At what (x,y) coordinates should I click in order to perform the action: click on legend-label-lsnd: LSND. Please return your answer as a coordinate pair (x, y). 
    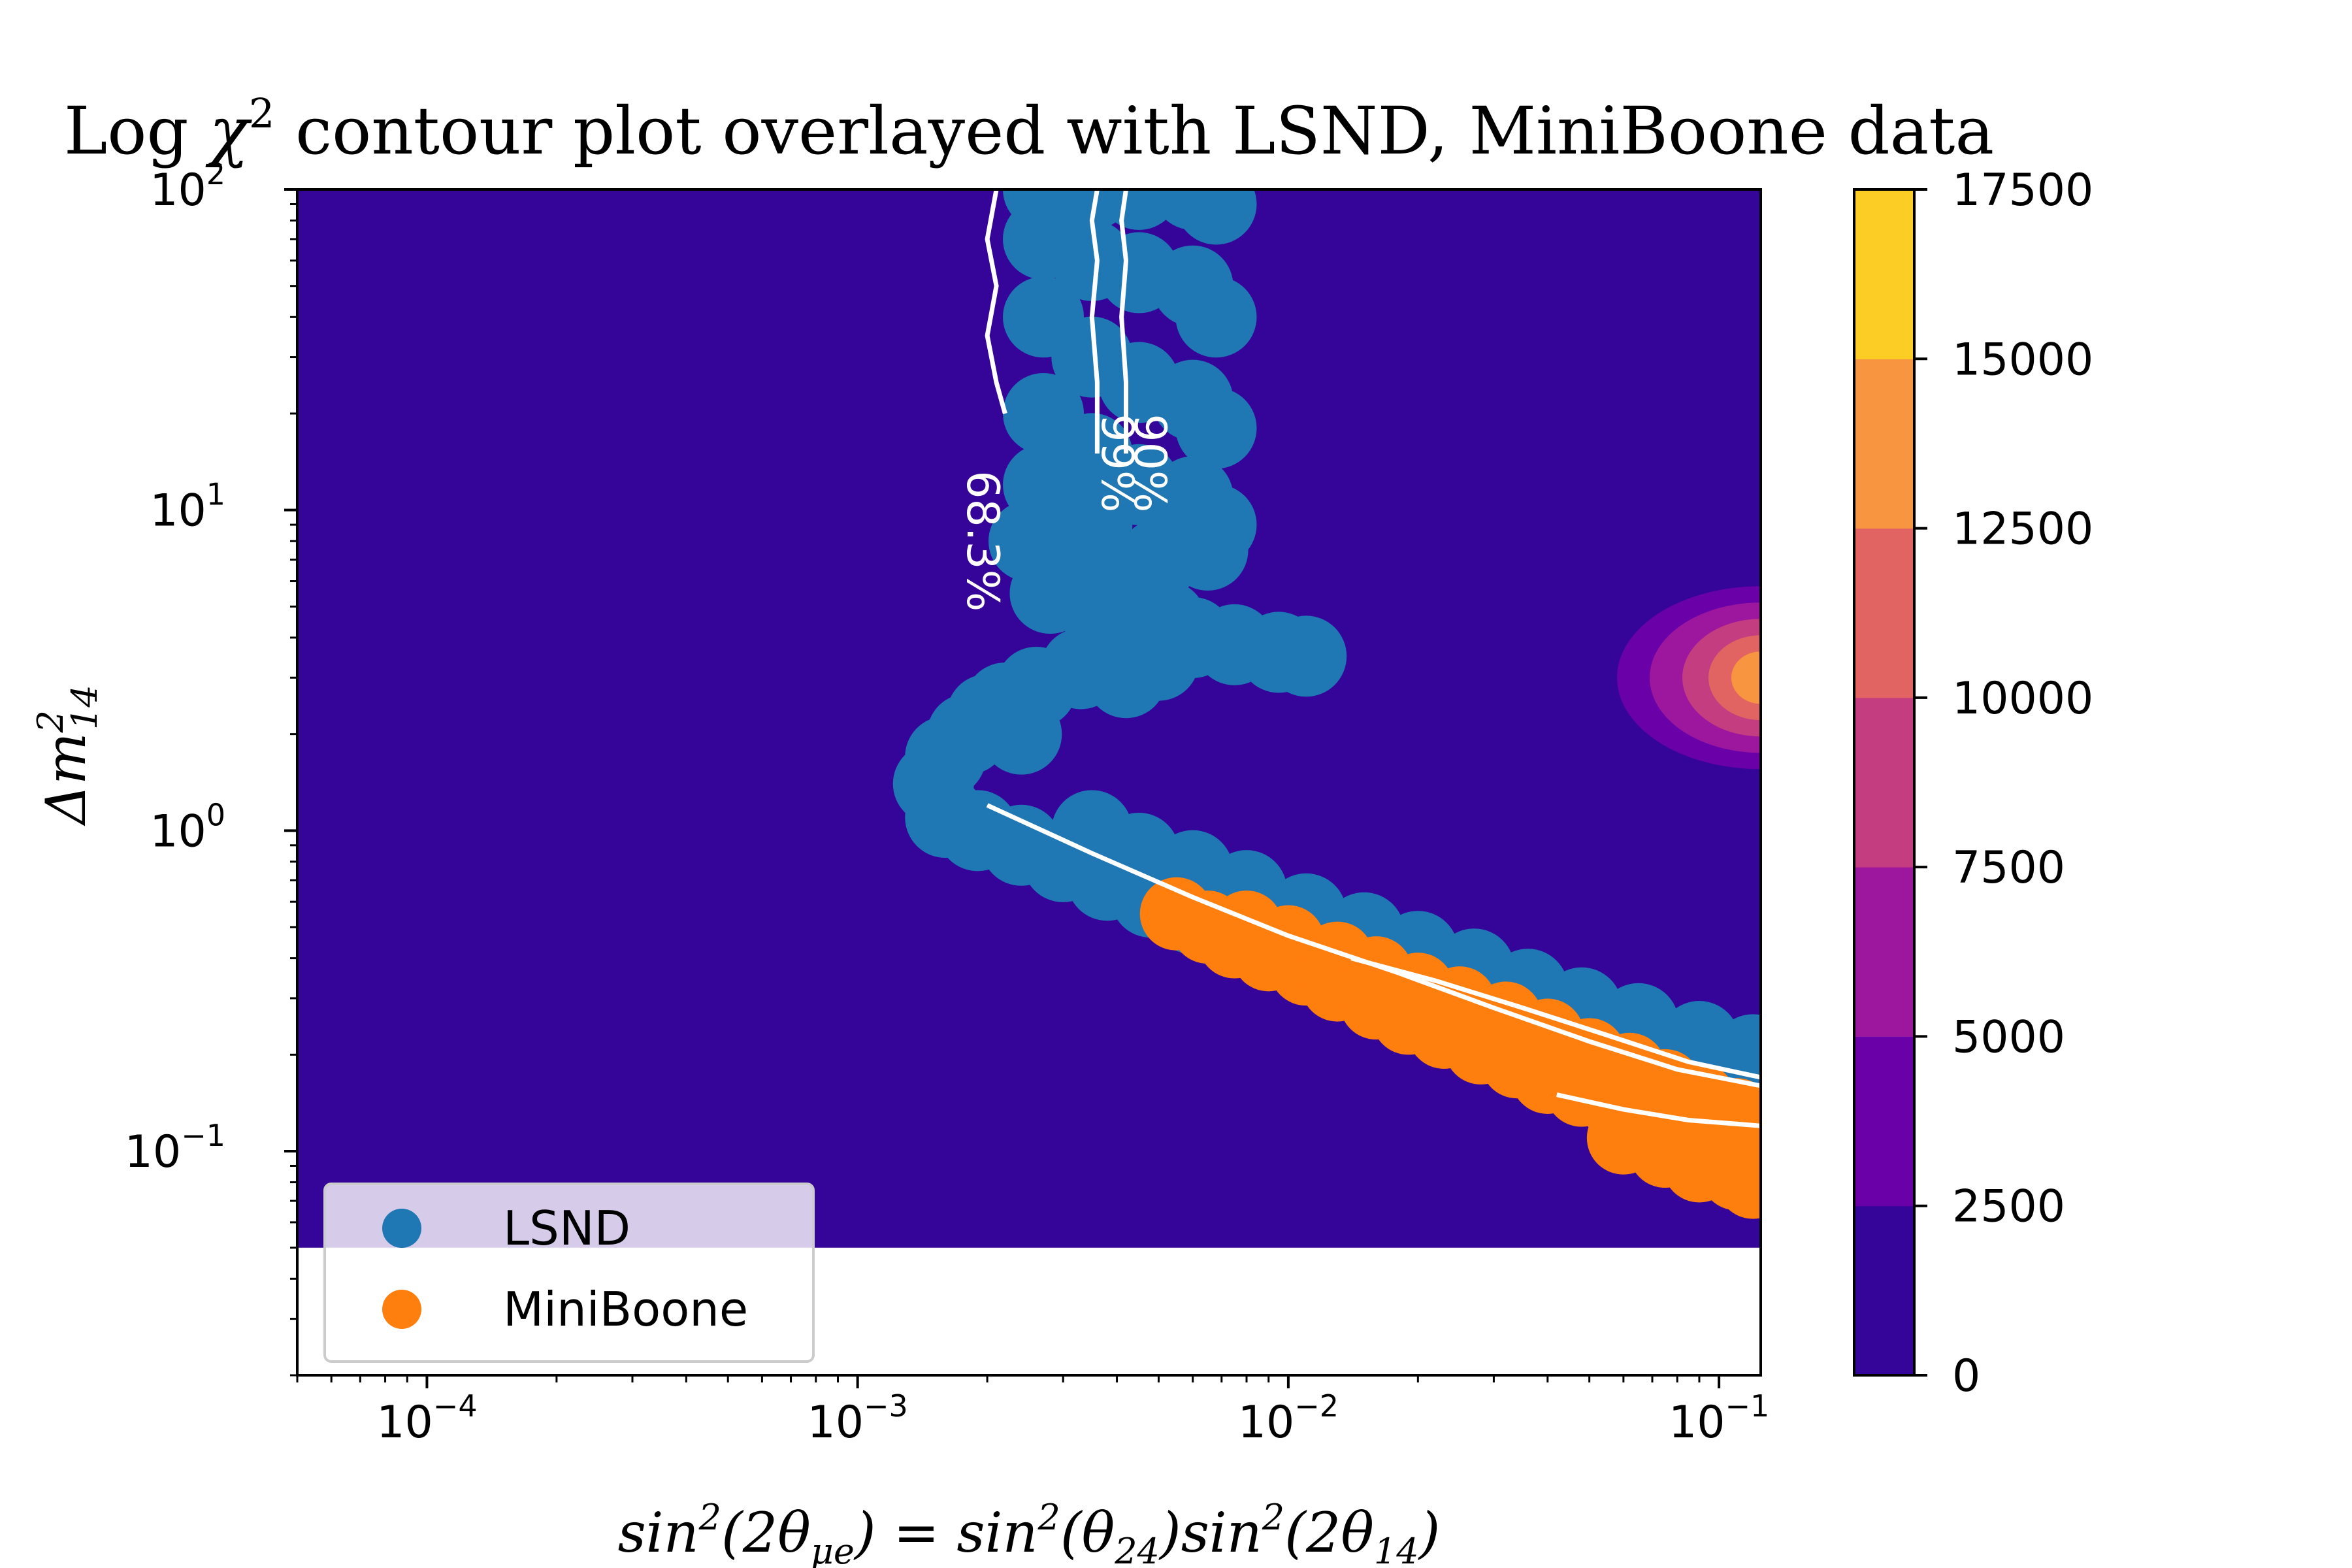
    Looking at the image, I should click on (566, 1228).